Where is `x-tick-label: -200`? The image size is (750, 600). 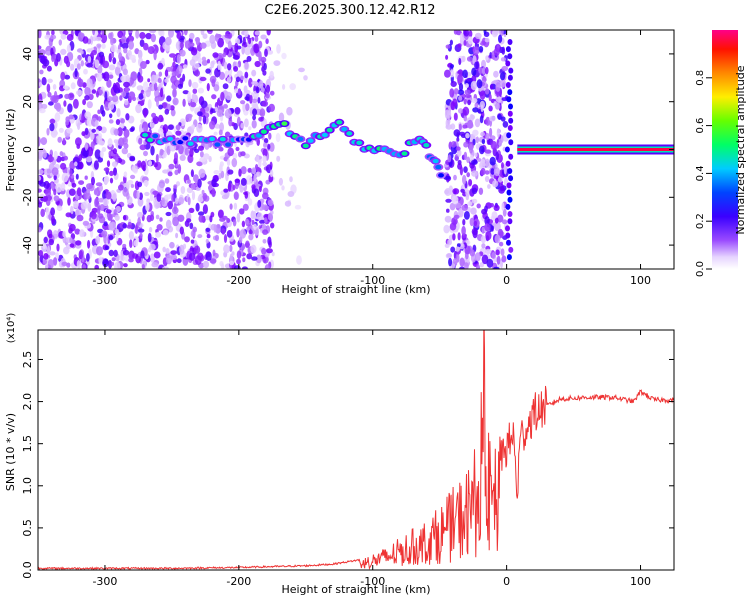
x-tick-label: -200 is located at coordinates (238, 280).